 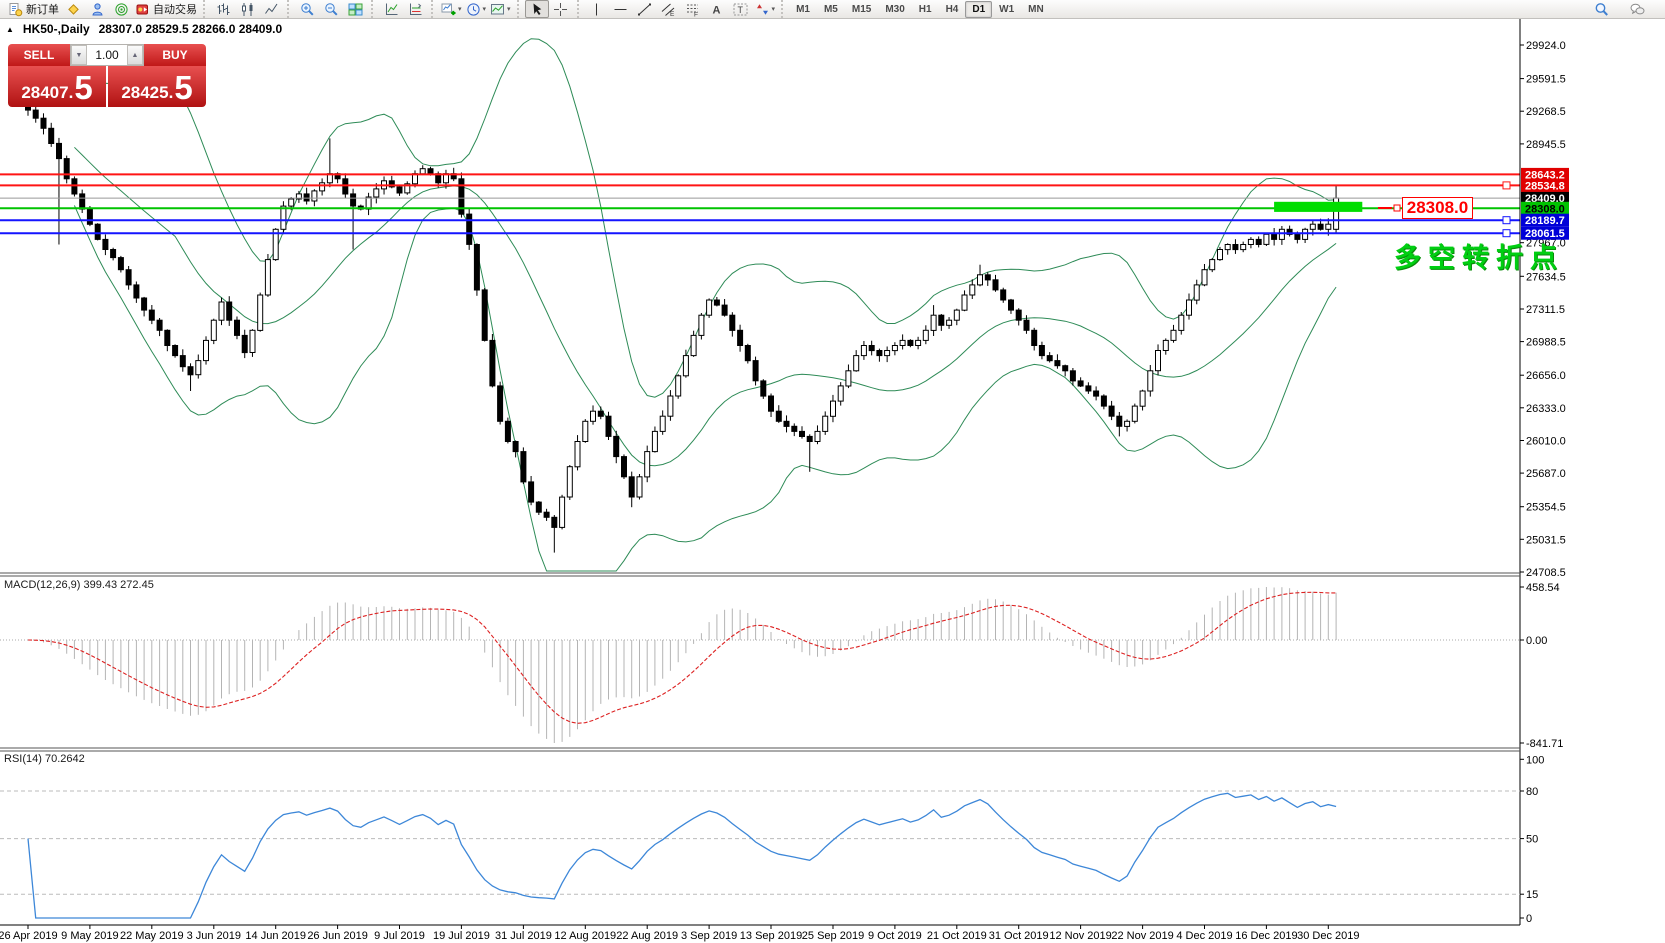 I want to click on sell-price-big-digit: 5, so click(x=83, y=87).